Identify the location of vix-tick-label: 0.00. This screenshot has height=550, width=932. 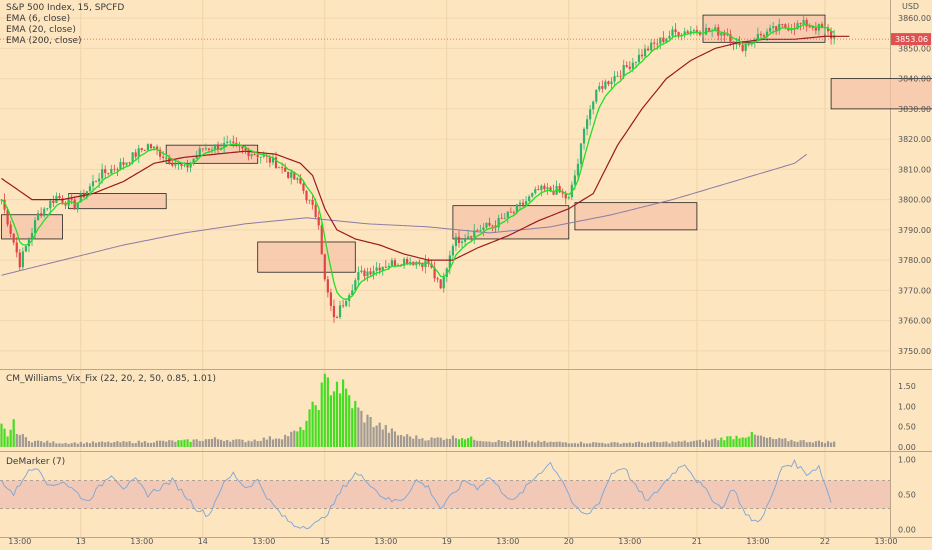
(907, 447).